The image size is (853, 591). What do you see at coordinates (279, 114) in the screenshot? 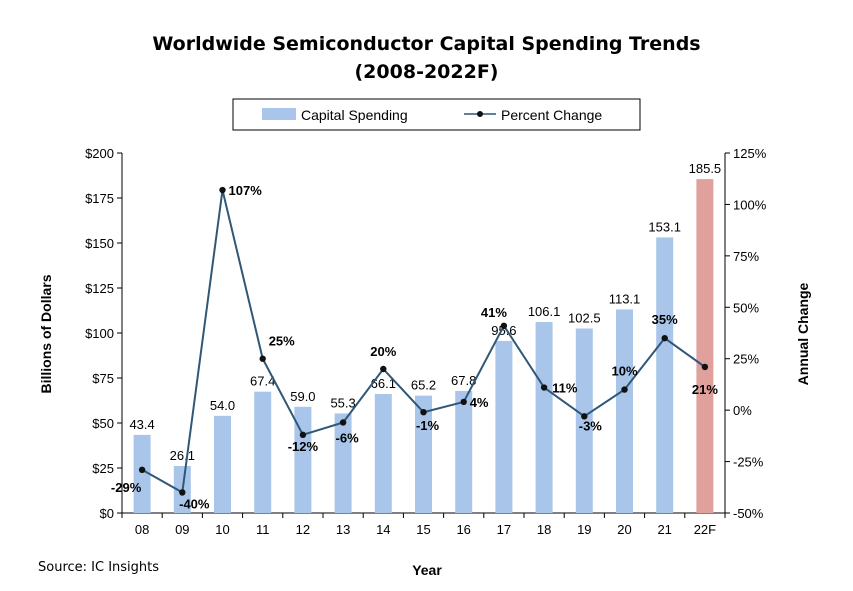
I see `legend-bar-swatch` at bounding box center [279, 114].